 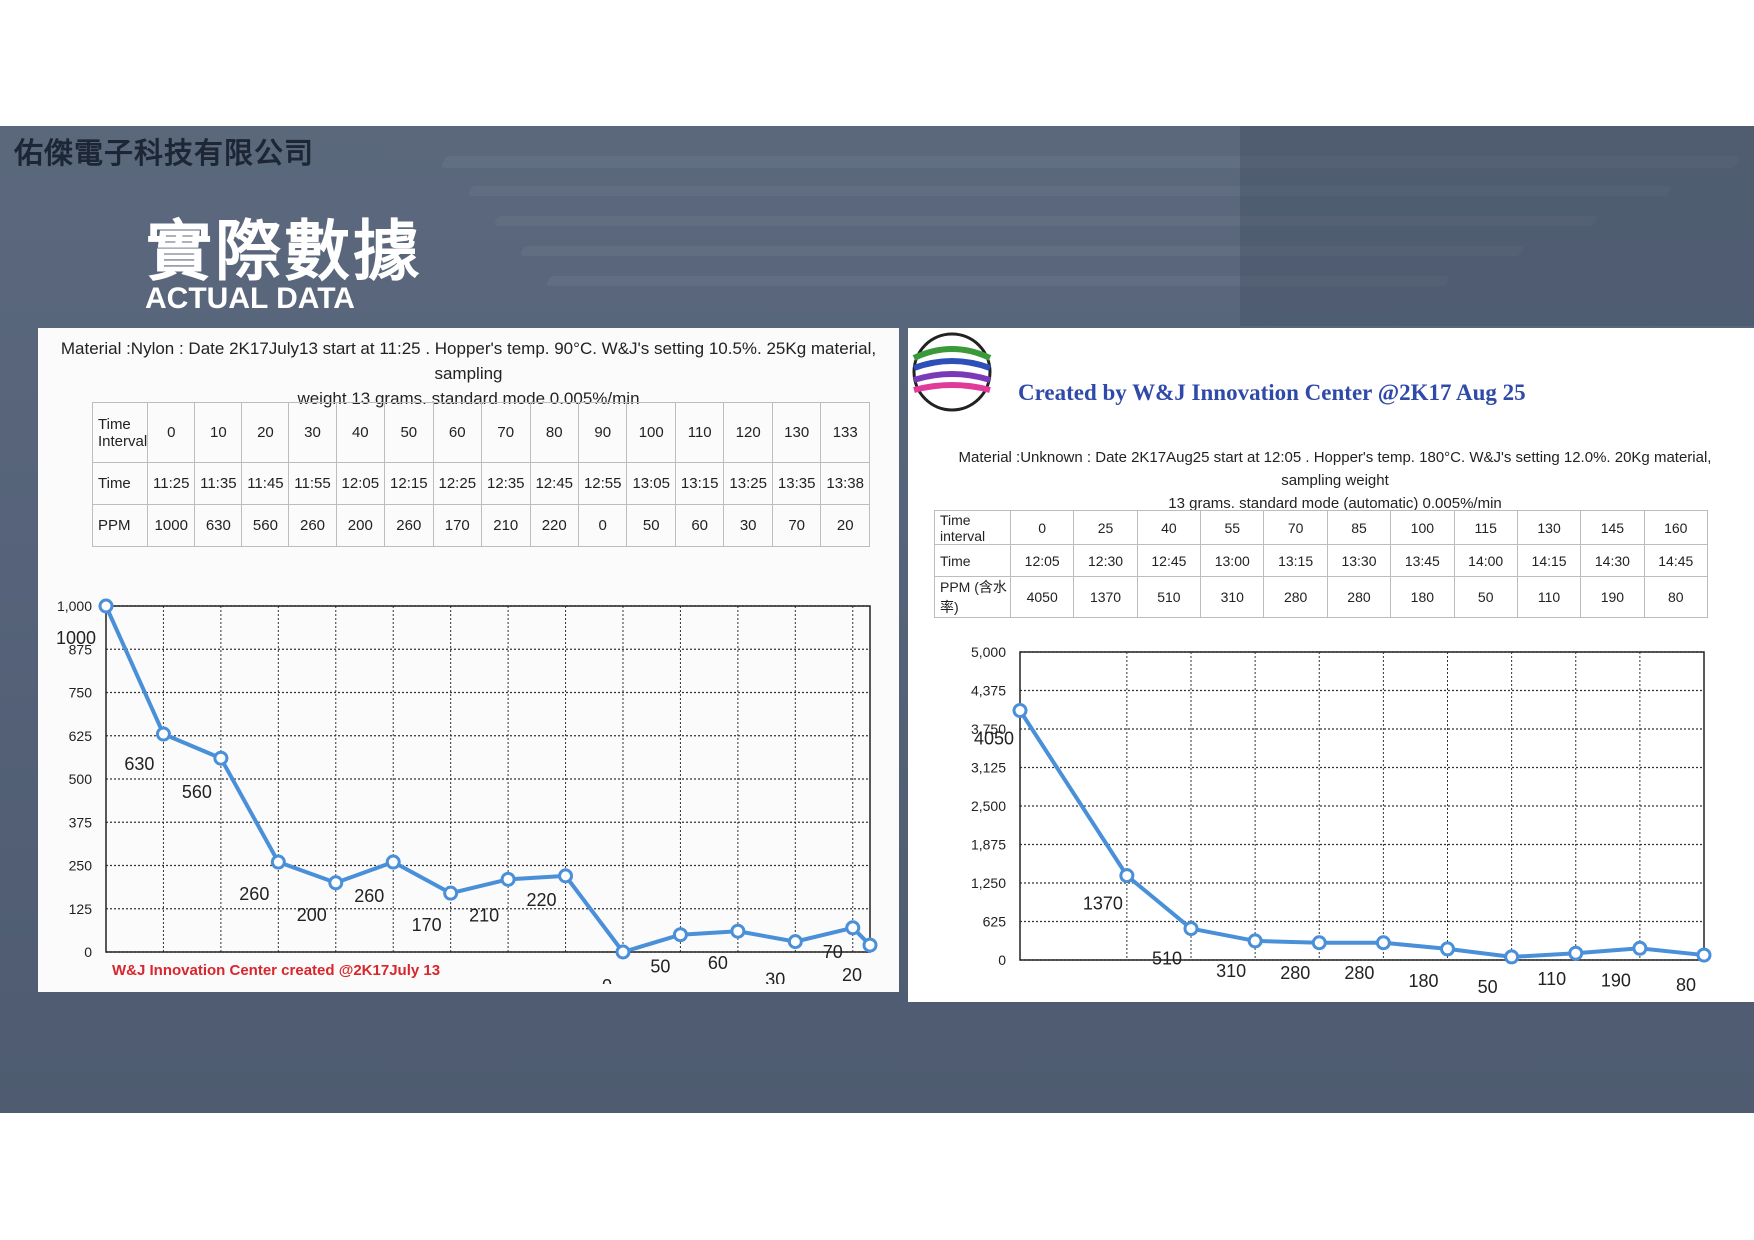 I want to click on table-cell: 10, so click(x=218, y=432).